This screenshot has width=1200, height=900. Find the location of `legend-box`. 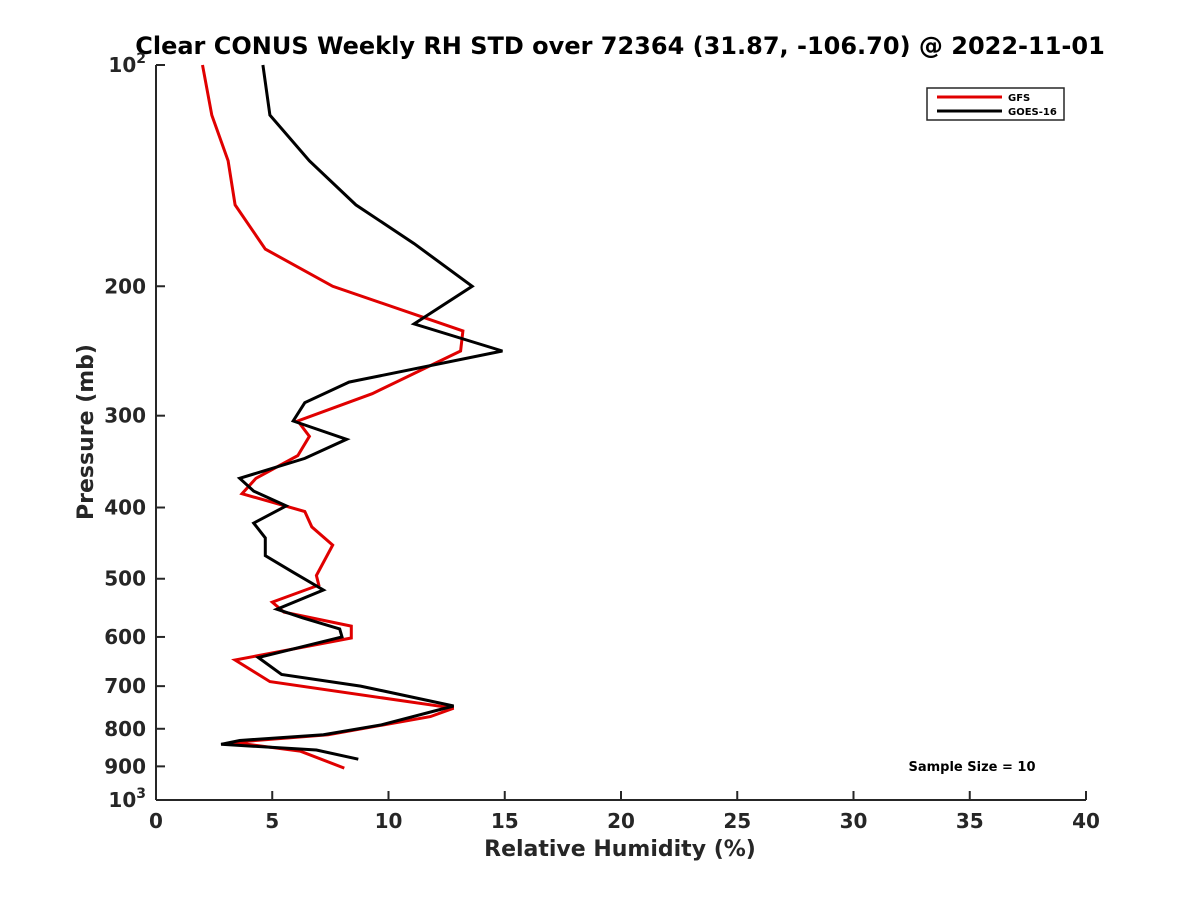

legend-box is located at coordinates (995, 104).